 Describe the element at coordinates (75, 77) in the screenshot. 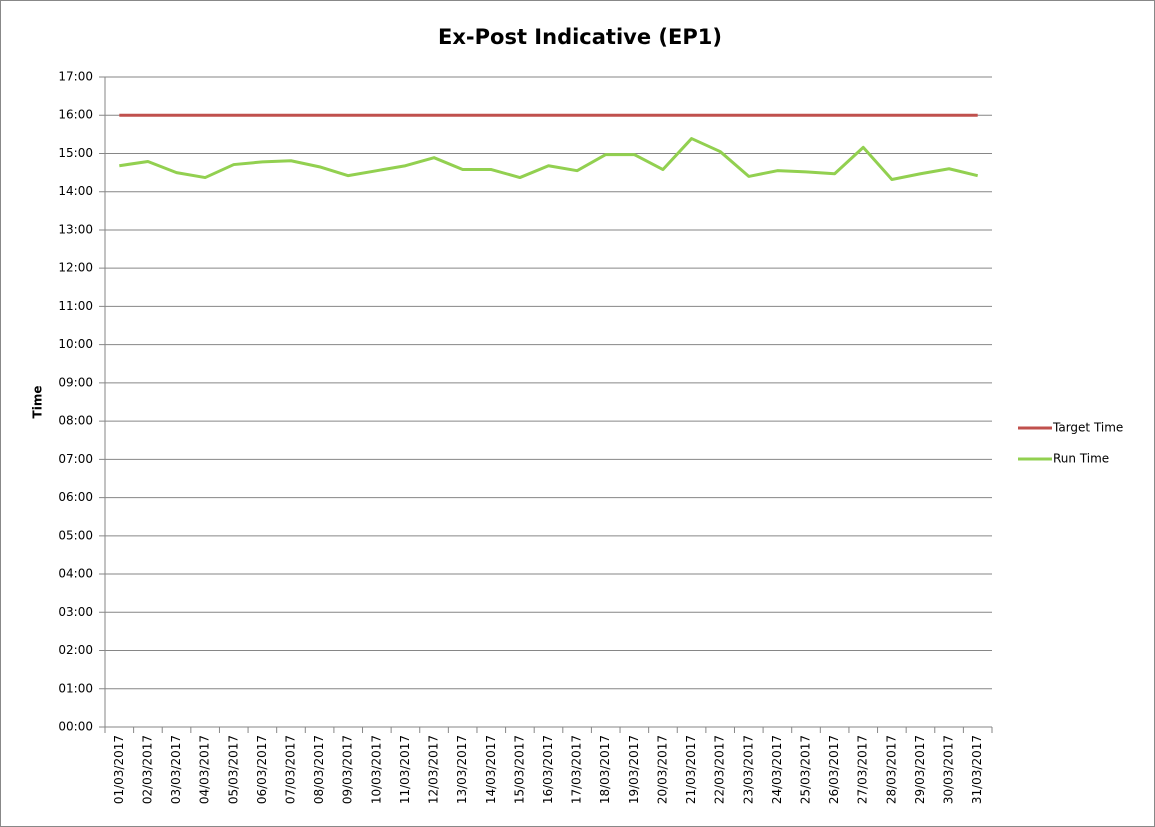

I see `y-tick-label: 17:00` at that location.